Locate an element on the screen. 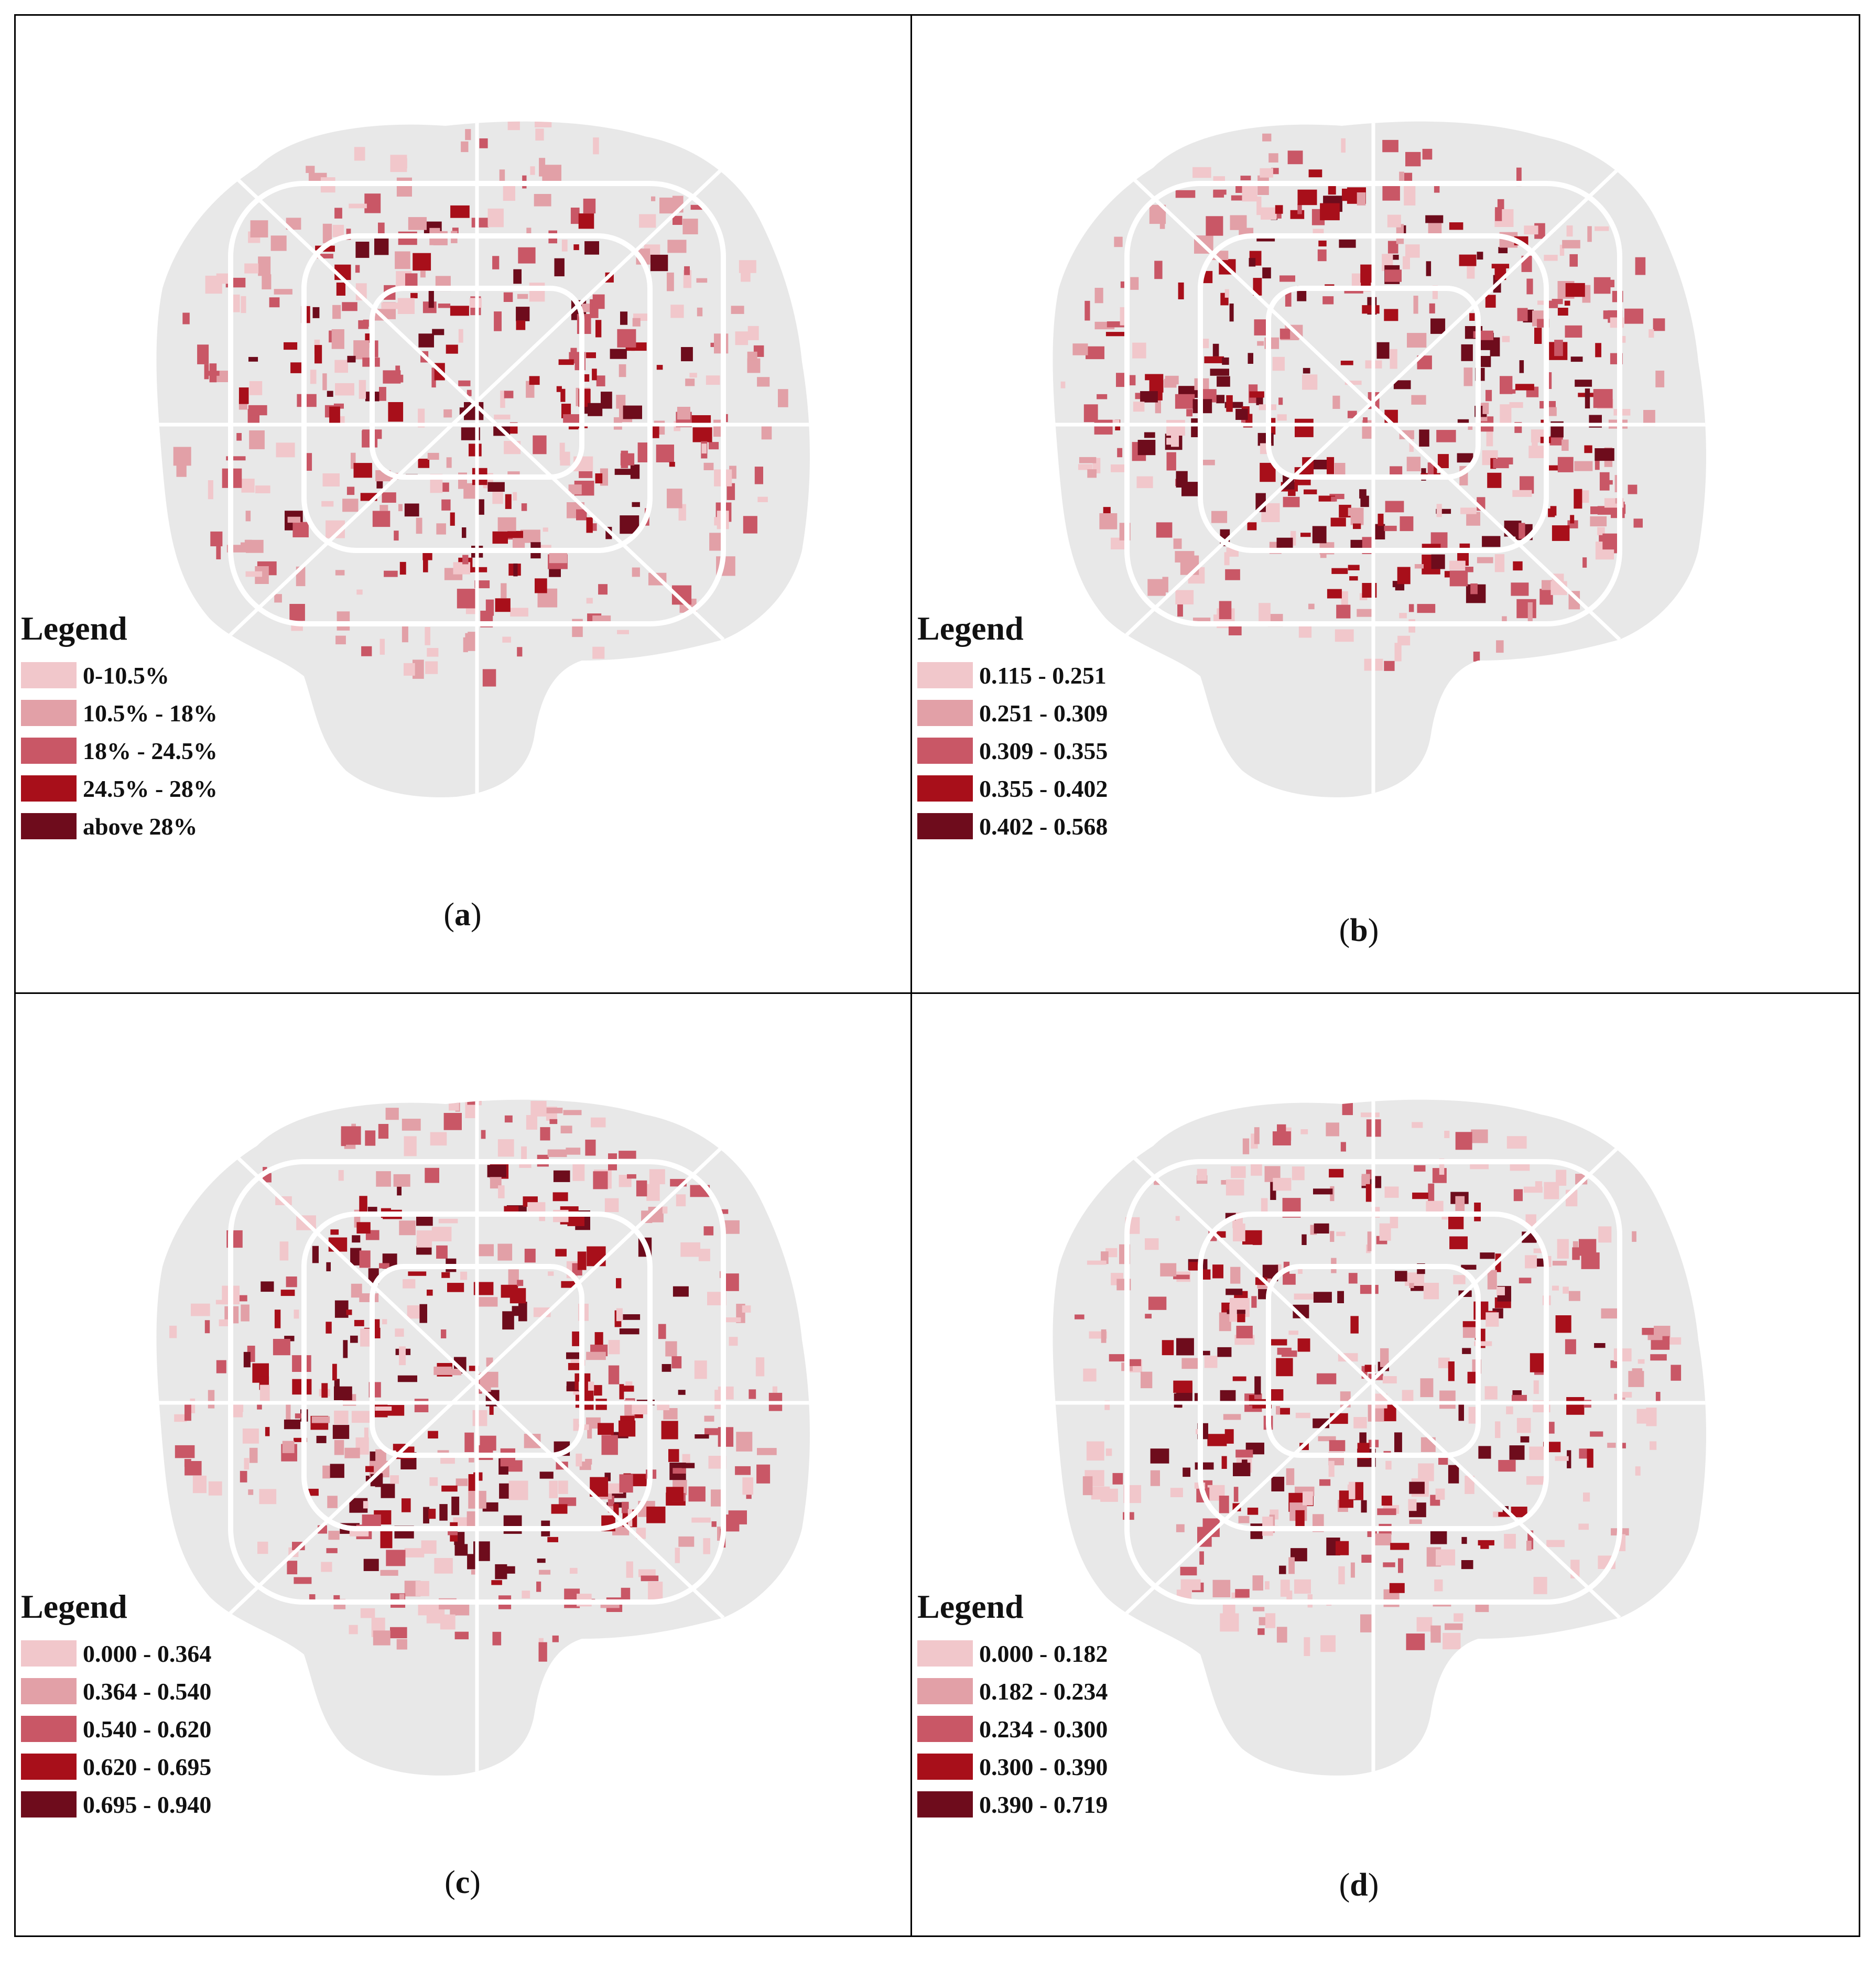 Image resolution: width=1876 pixels, height=1969 pixels. city-base-shape is located at coordinates (1379, 459).